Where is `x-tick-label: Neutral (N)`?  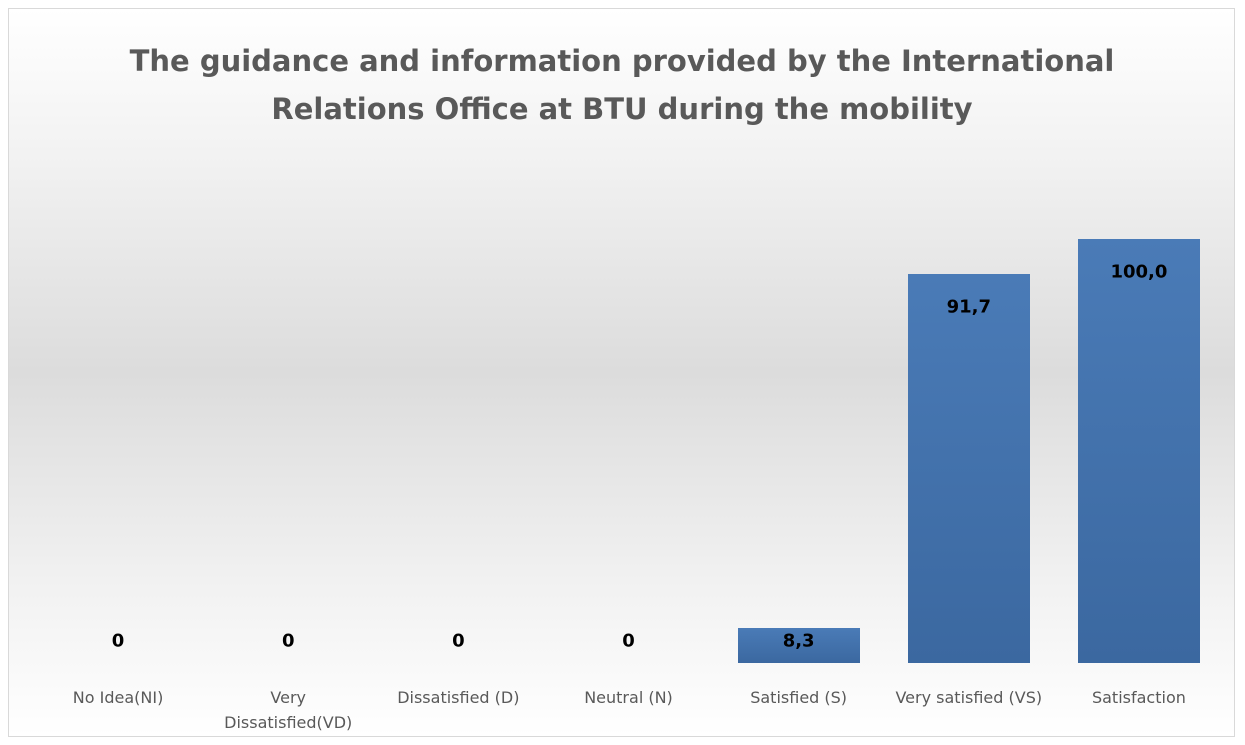
x-tick-label: Neutral (N) is located at coordinates (628, 697).